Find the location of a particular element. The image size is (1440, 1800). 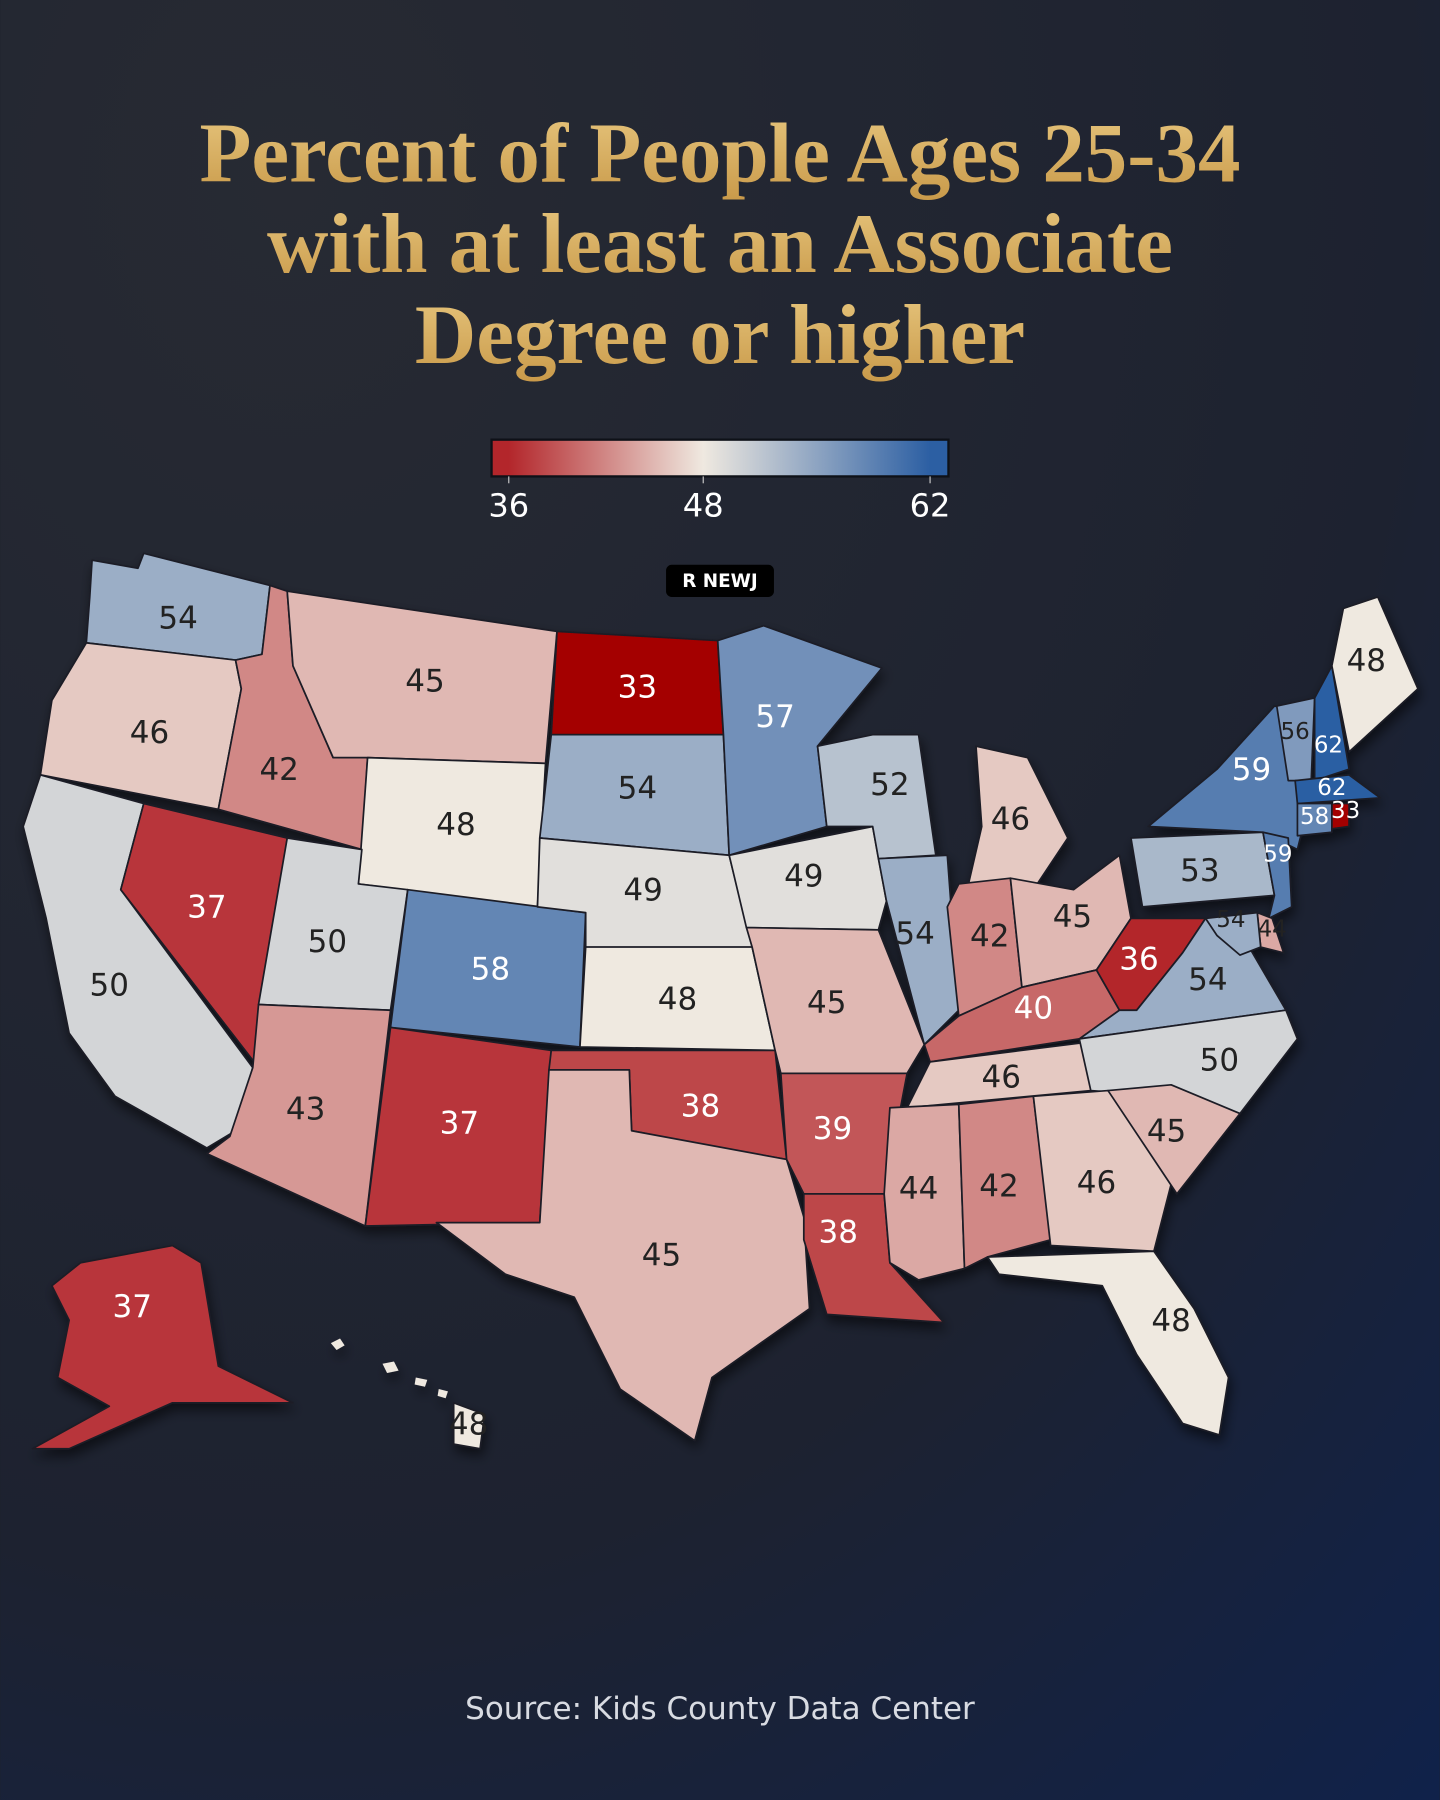

state-value-label: 43 is located at coordinates (305, 1110).